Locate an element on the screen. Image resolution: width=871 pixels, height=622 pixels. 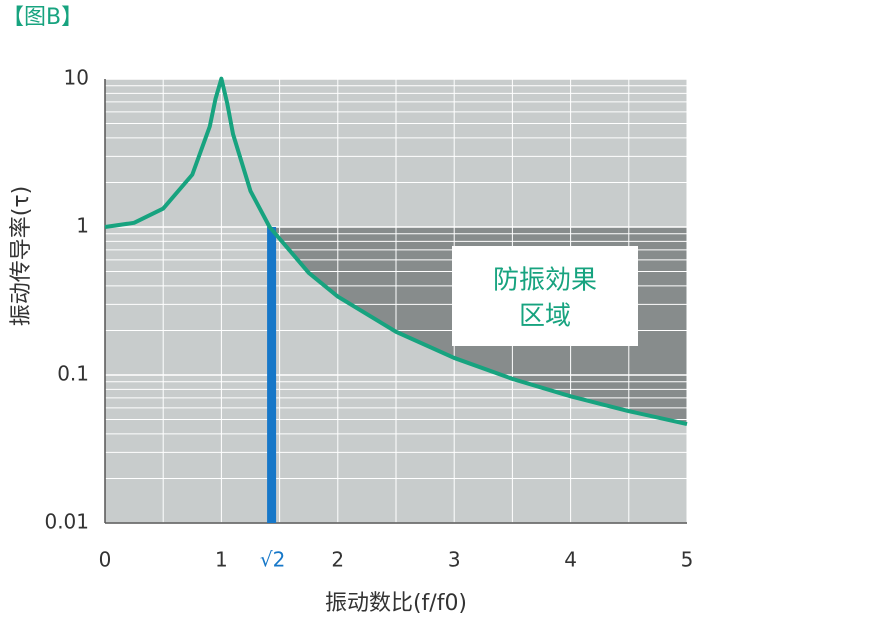
annotation-box is located at coordinates (545, 296).